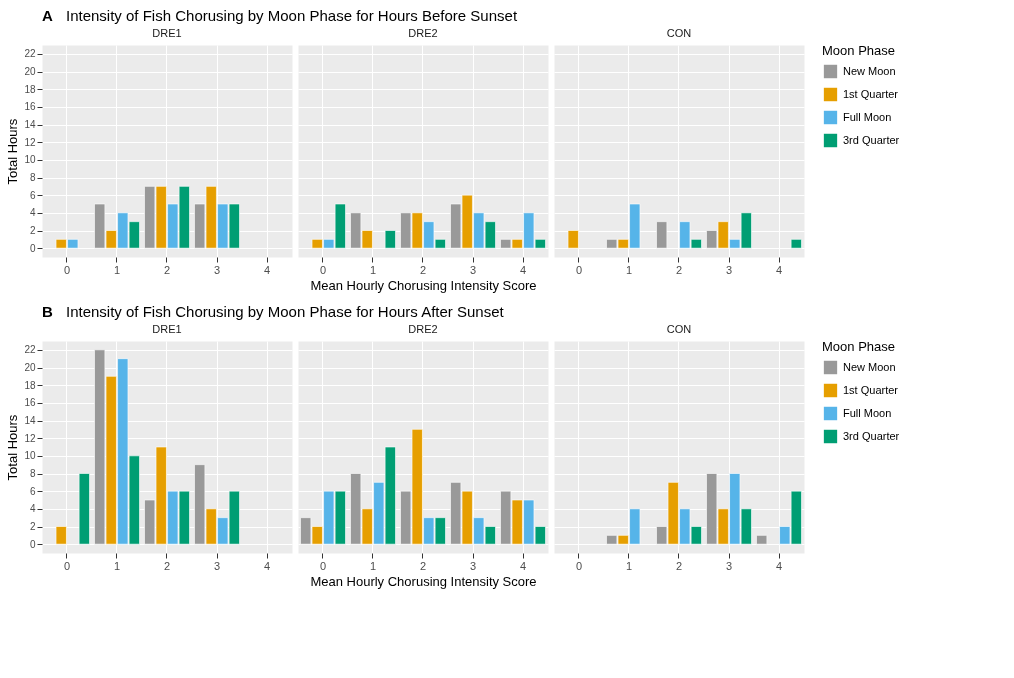 The image size is (1014, 678). What do you see at coordinates (285, 311) in the screenshot?
I see `chart-title: Intensity of Fish Chorusing by Moon Phase for Hours After Sunset` at bounding box center [285, 311].